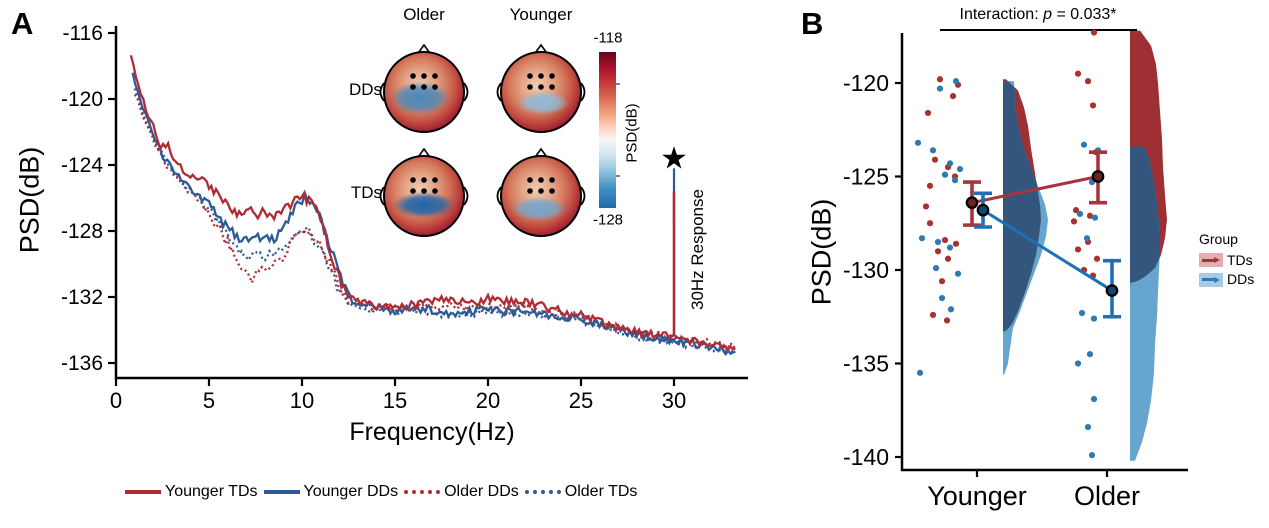 The height and width of the screenshot is (528, 1269). I want to click on solid-line-sample-icon, so click(143, 492).